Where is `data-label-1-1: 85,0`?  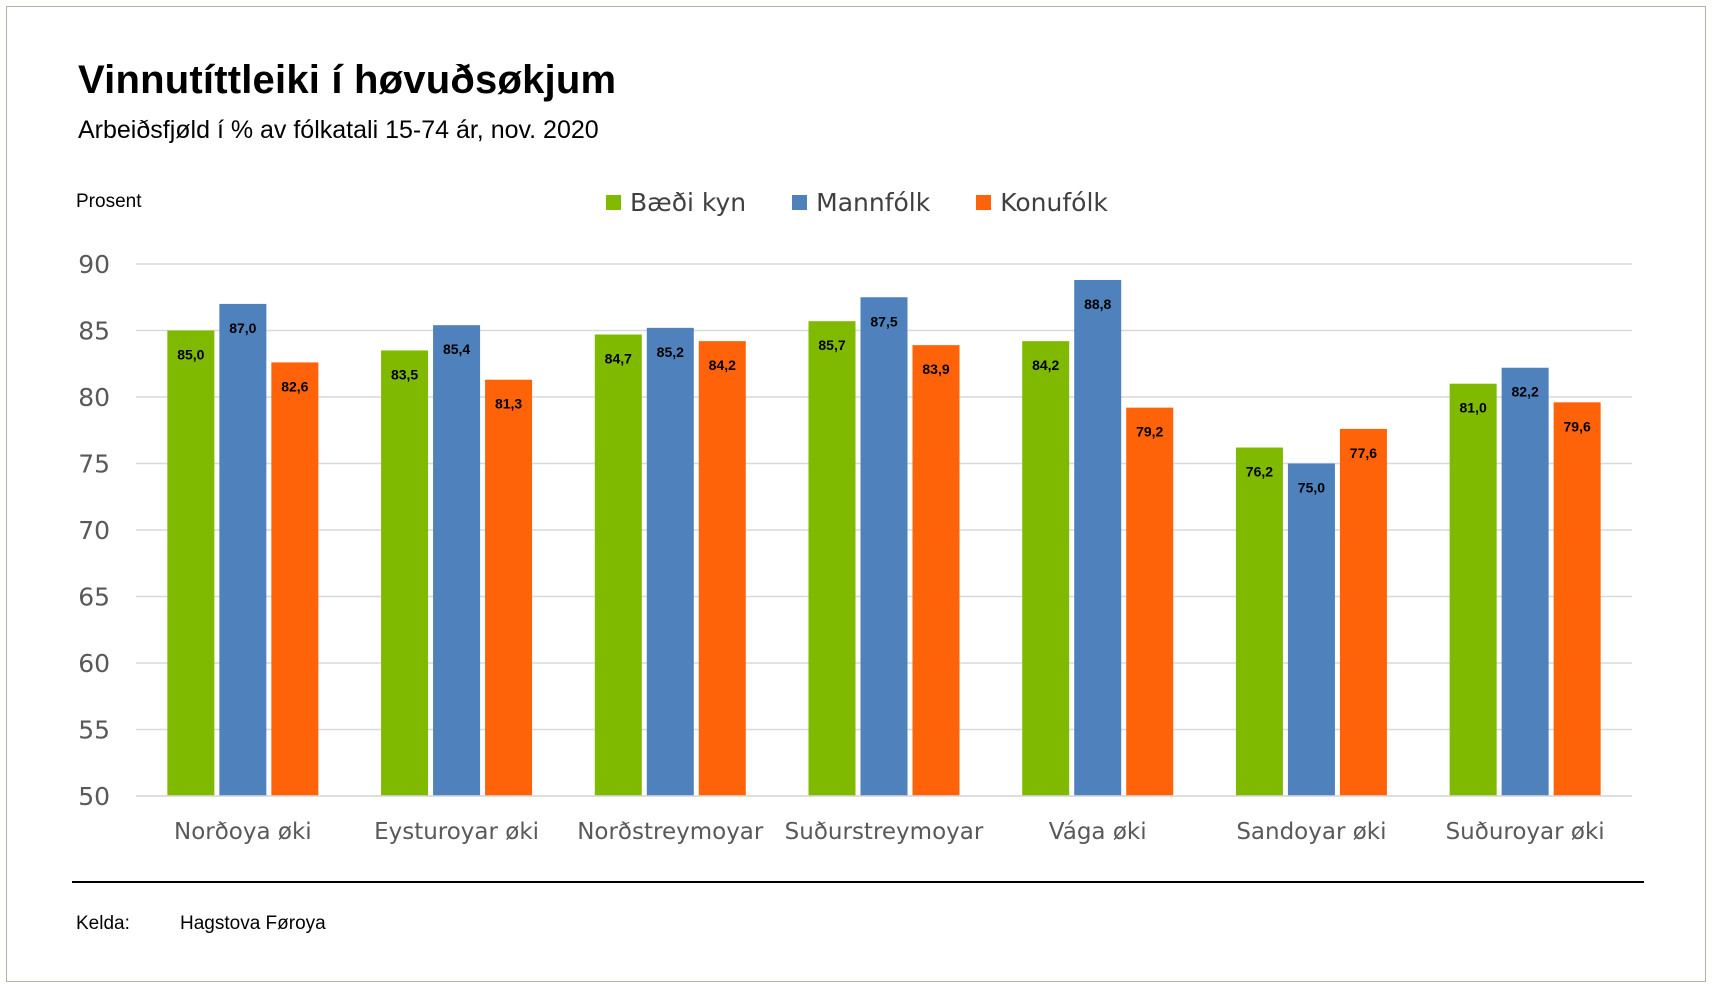
data-label-1-1: 85,0 is located at coordinates (190, 355).